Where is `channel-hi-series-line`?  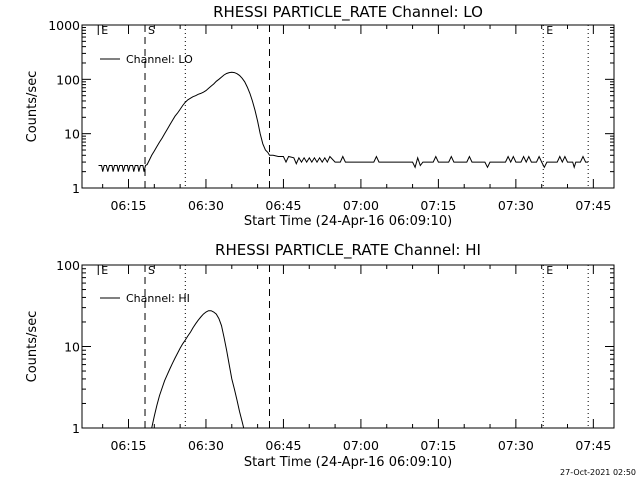
channel-hi-series-line is located at coordinates (198, 369).